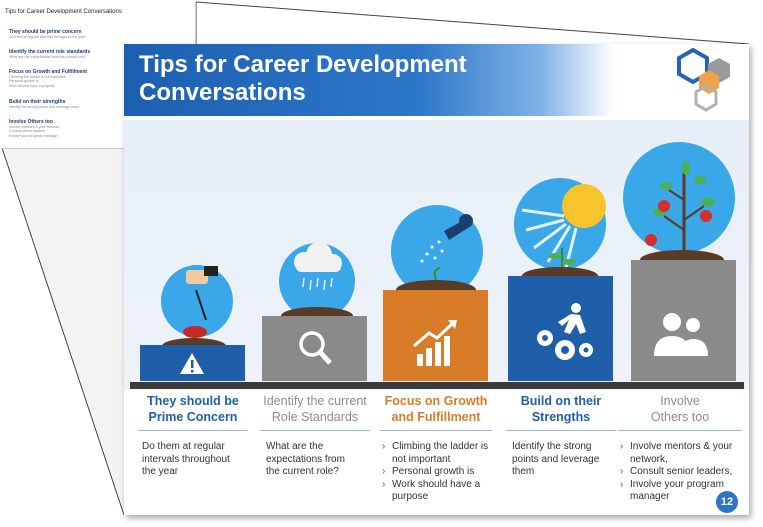 This screenshot has height=527, width=763. I want to click on step-prime-concern, so click(192, 323).